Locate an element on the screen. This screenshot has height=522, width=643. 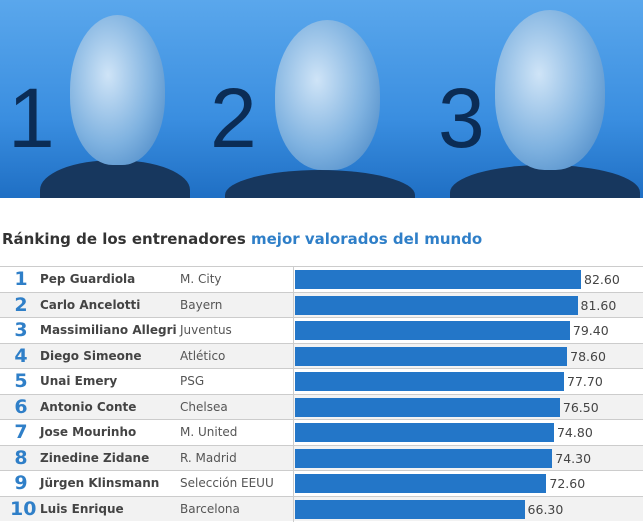
rank-label: 7 is located at coordinates (21, 432).